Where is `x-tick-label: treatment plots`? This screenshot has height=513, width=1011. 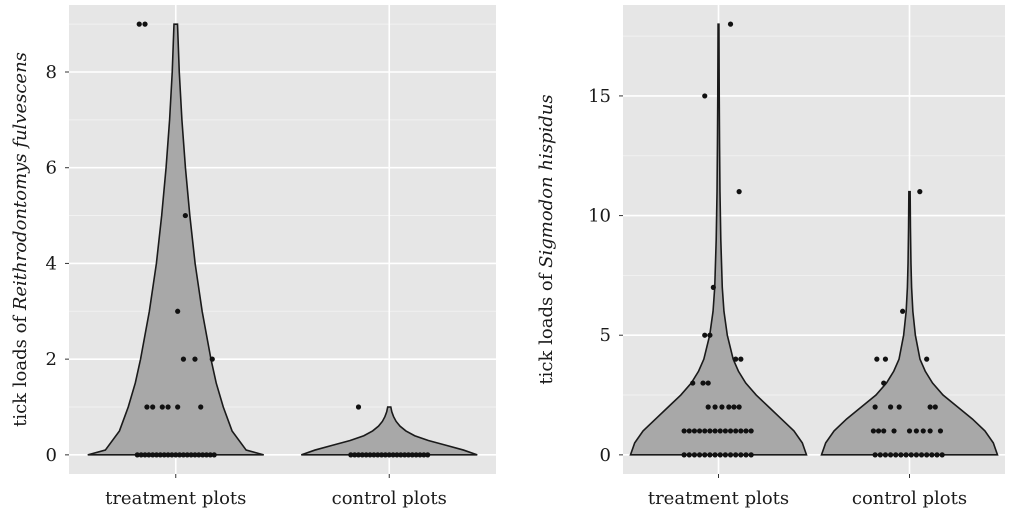
x-tick-label: treatment plots is located at coordinates (175, 498).